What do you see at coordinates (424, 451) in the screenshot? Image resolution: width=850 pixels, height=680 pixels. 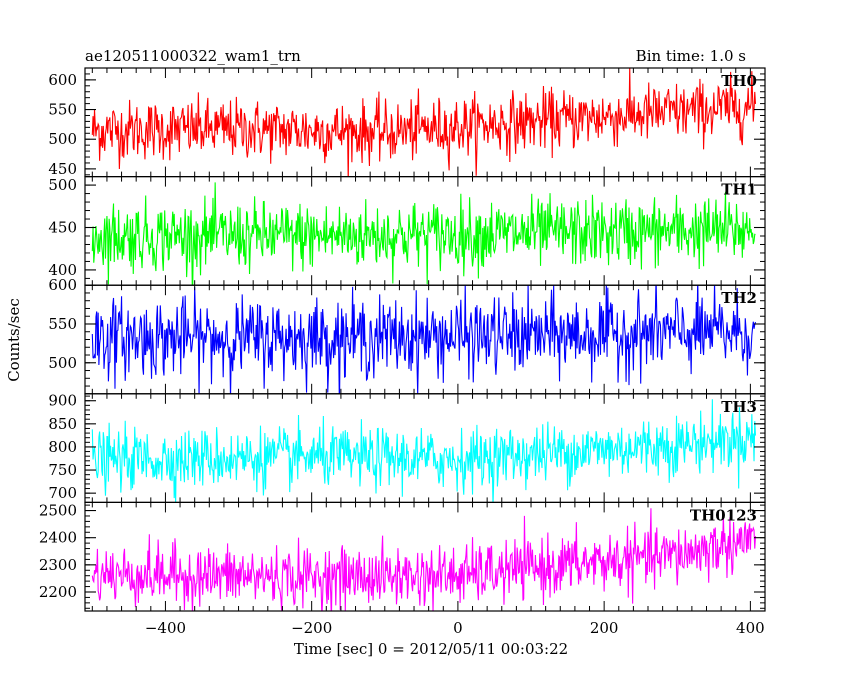 I see `series-th3-line` at bounding box center [424, 451].